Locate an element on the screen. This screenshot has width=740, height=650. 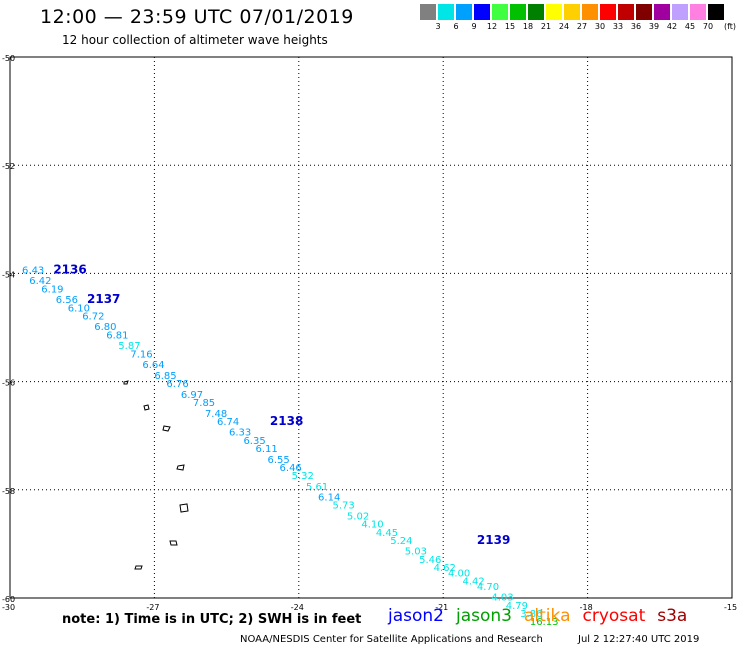
wave-height-label: 6.64 is located at coordinates (153, 365).